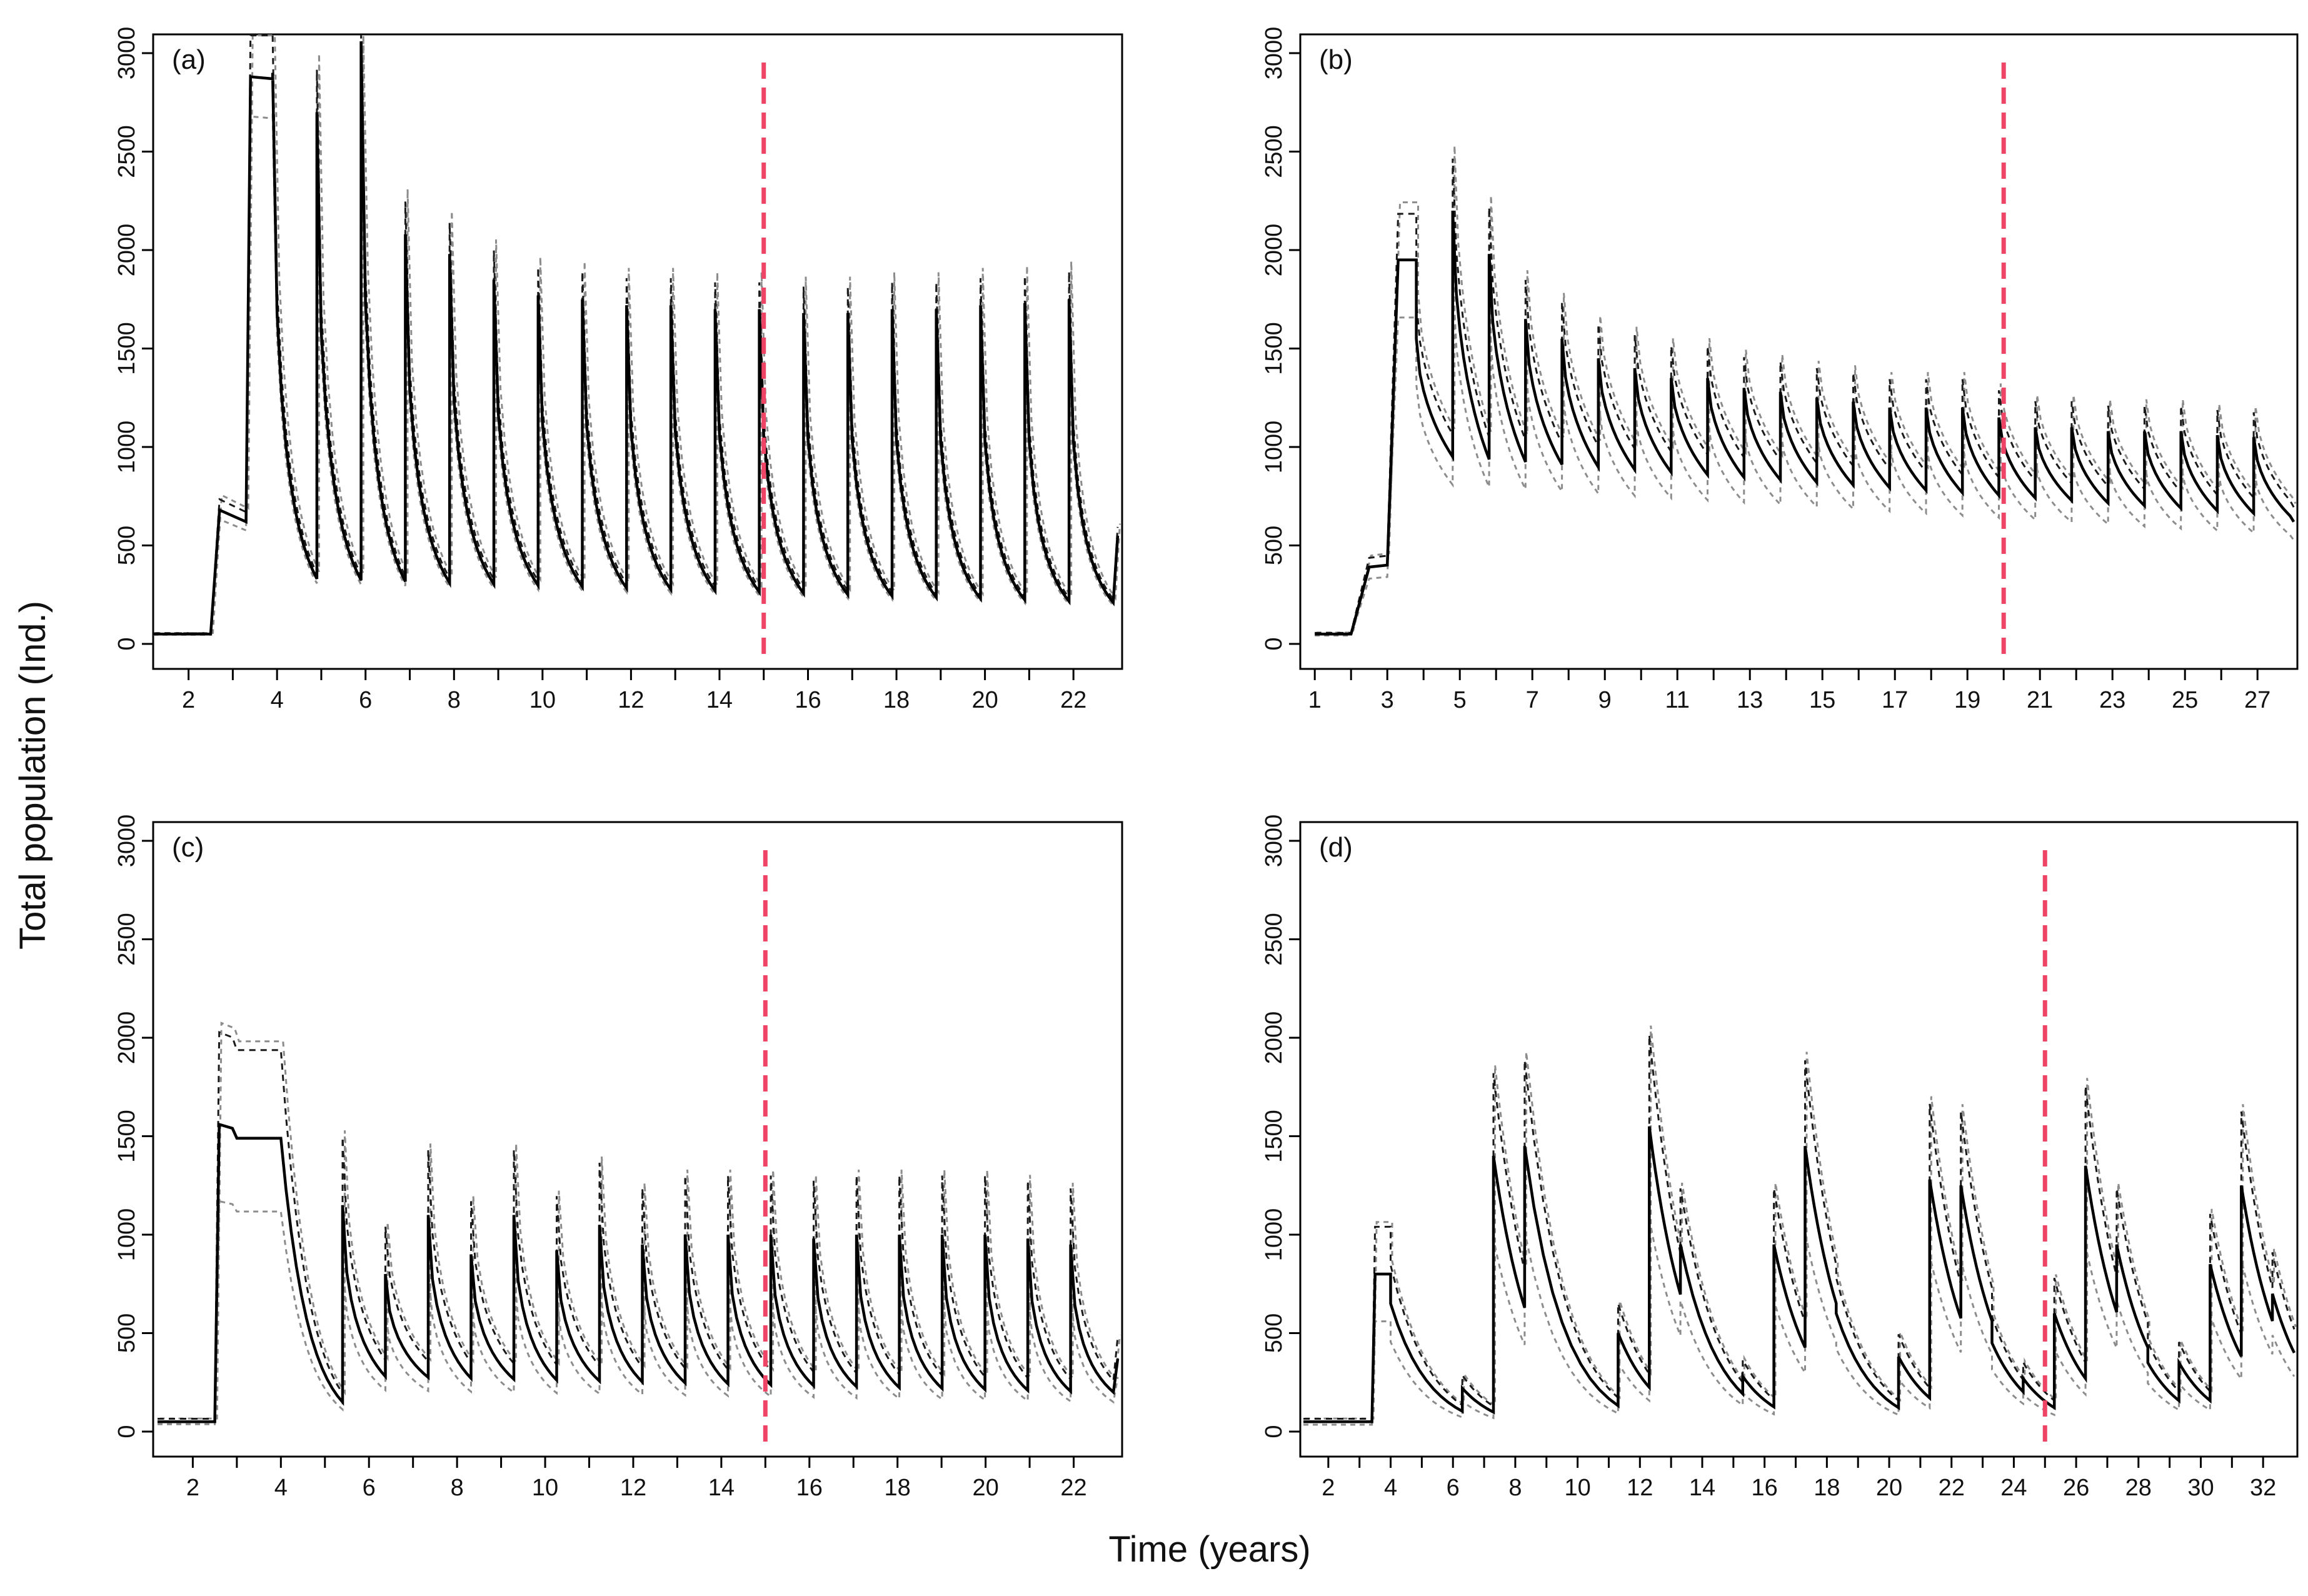 This screenshot has width=2308, height=1596. Describe the element at coordinates (1967, 700) in the screenshot. I see `x-tick-label: 19` at that location.